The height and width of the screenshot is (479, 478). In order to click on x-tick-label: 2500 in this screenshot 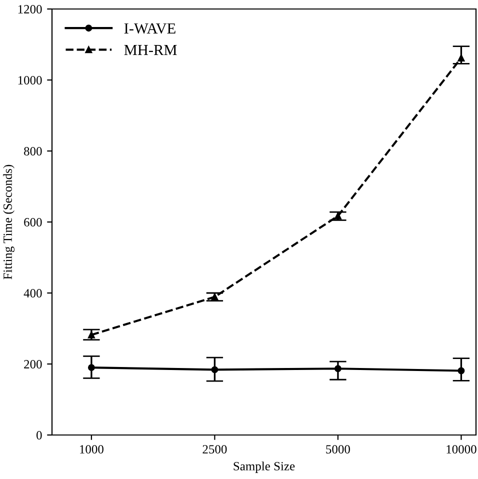, I will do `click(214, 449)`.